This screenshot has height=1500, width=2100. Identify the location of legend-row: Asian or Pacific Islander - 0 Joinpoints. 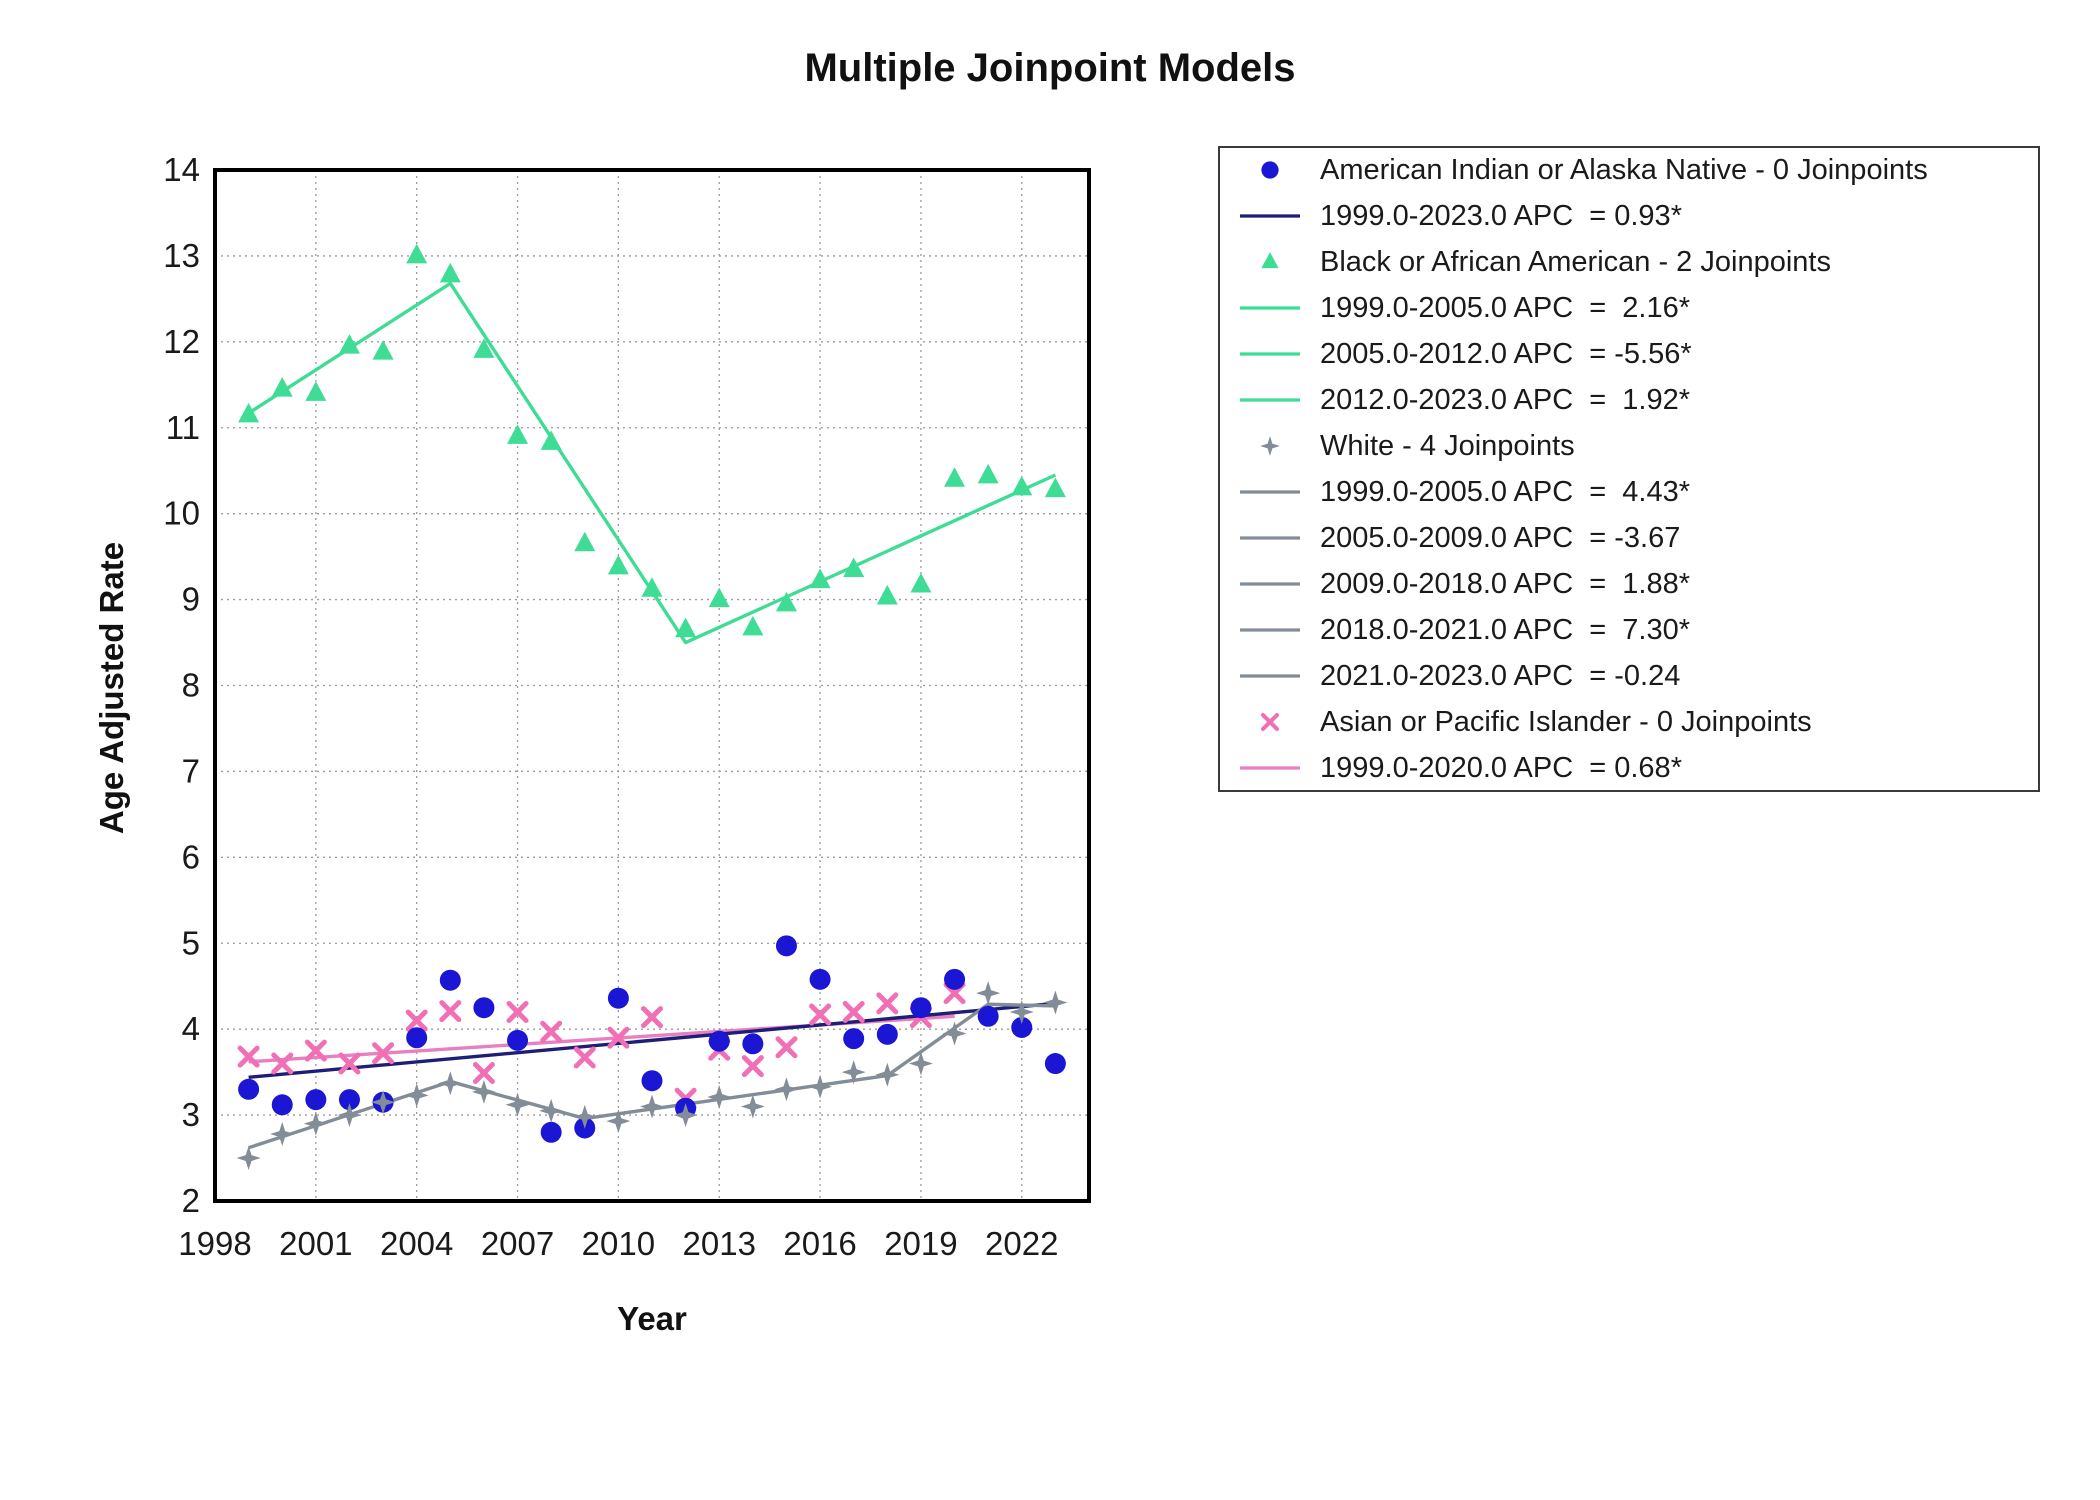
(1629, 722).